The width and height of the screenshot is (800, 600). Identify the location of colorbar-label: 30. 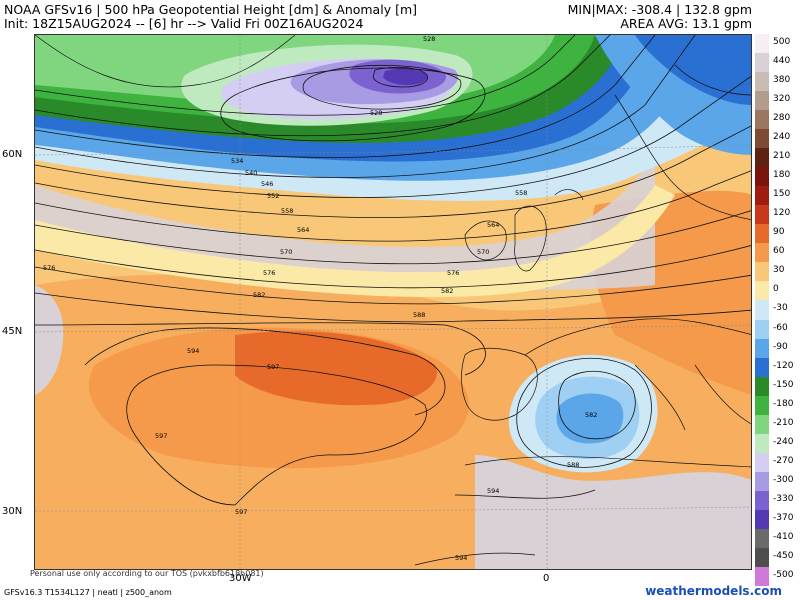
(779, 270).